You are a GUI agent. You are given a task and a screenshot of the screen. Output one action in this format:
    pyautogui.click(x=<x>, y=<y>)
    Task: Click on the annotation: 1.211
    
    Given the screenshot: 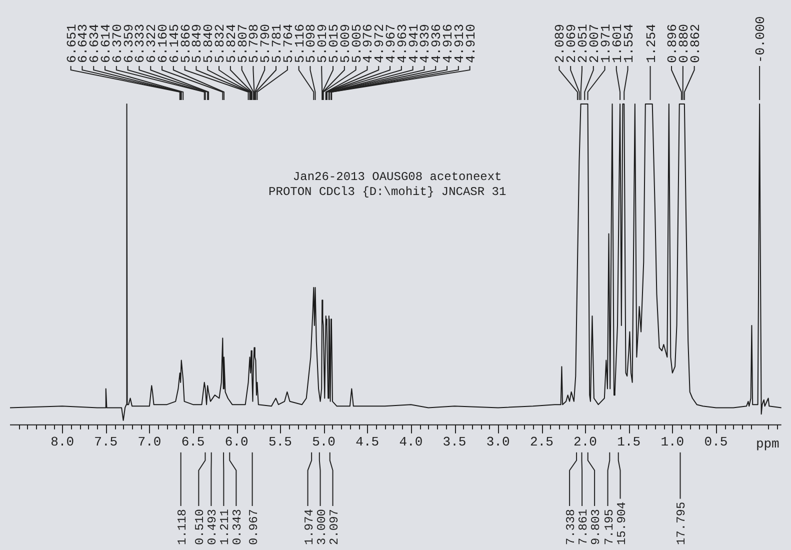 What is the action you would take?
    pyautogui.click(x=225, y=526)
    